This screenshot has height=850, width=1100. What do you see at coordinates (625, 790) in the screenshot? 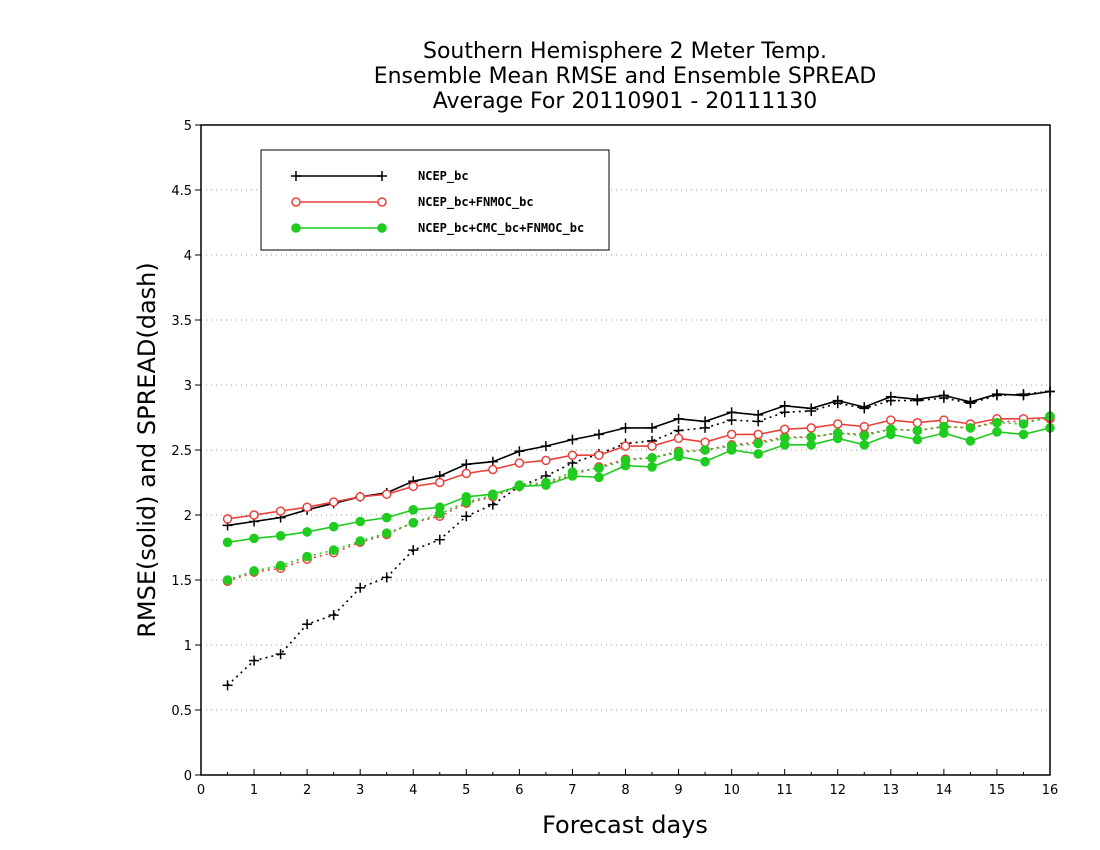
I see `x-tick-label-8: 8` at bounding box center [625, 790].